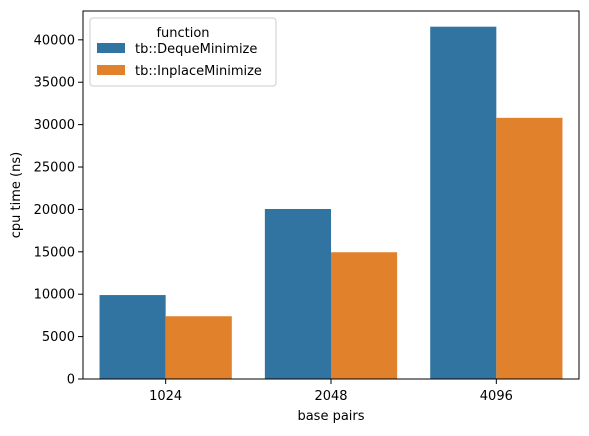  What do you see at coordinates (58, 337) in the screenshot?
I see `y-tick-label: 5000` at bounding box center [58, 337].